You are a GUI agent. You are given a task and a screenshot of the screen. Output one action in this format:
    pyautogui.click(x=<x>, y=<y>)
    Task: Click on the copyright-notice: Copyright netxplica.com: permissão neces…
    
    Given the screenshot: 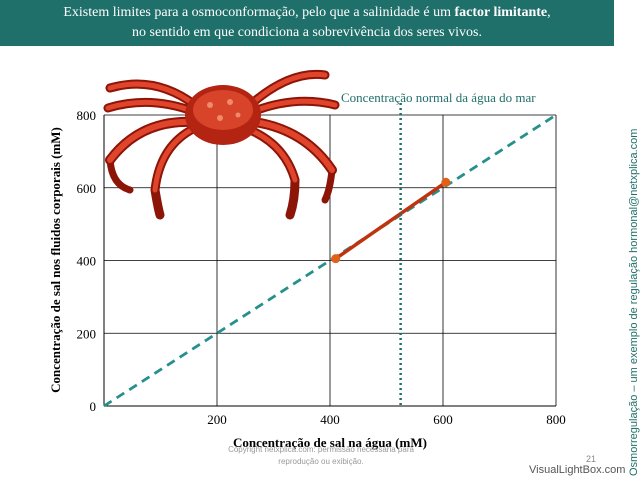 What is the action you would take?
    pyautogui.click(x=321, y=455)
    